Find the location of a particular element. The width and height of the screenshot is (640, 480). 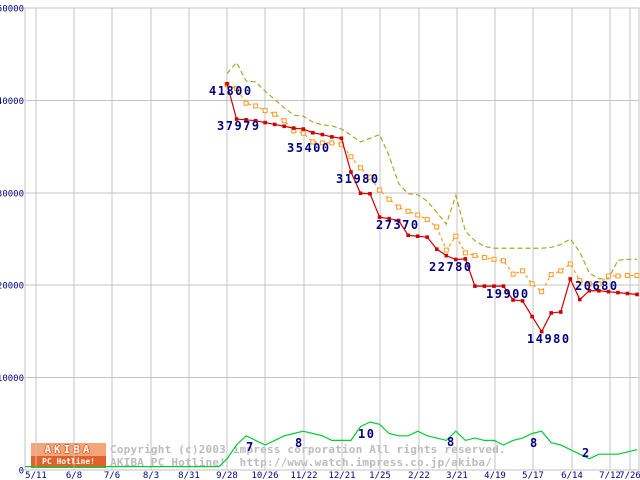

y-tick-label: 10000 is located at coordinates (12, 379).